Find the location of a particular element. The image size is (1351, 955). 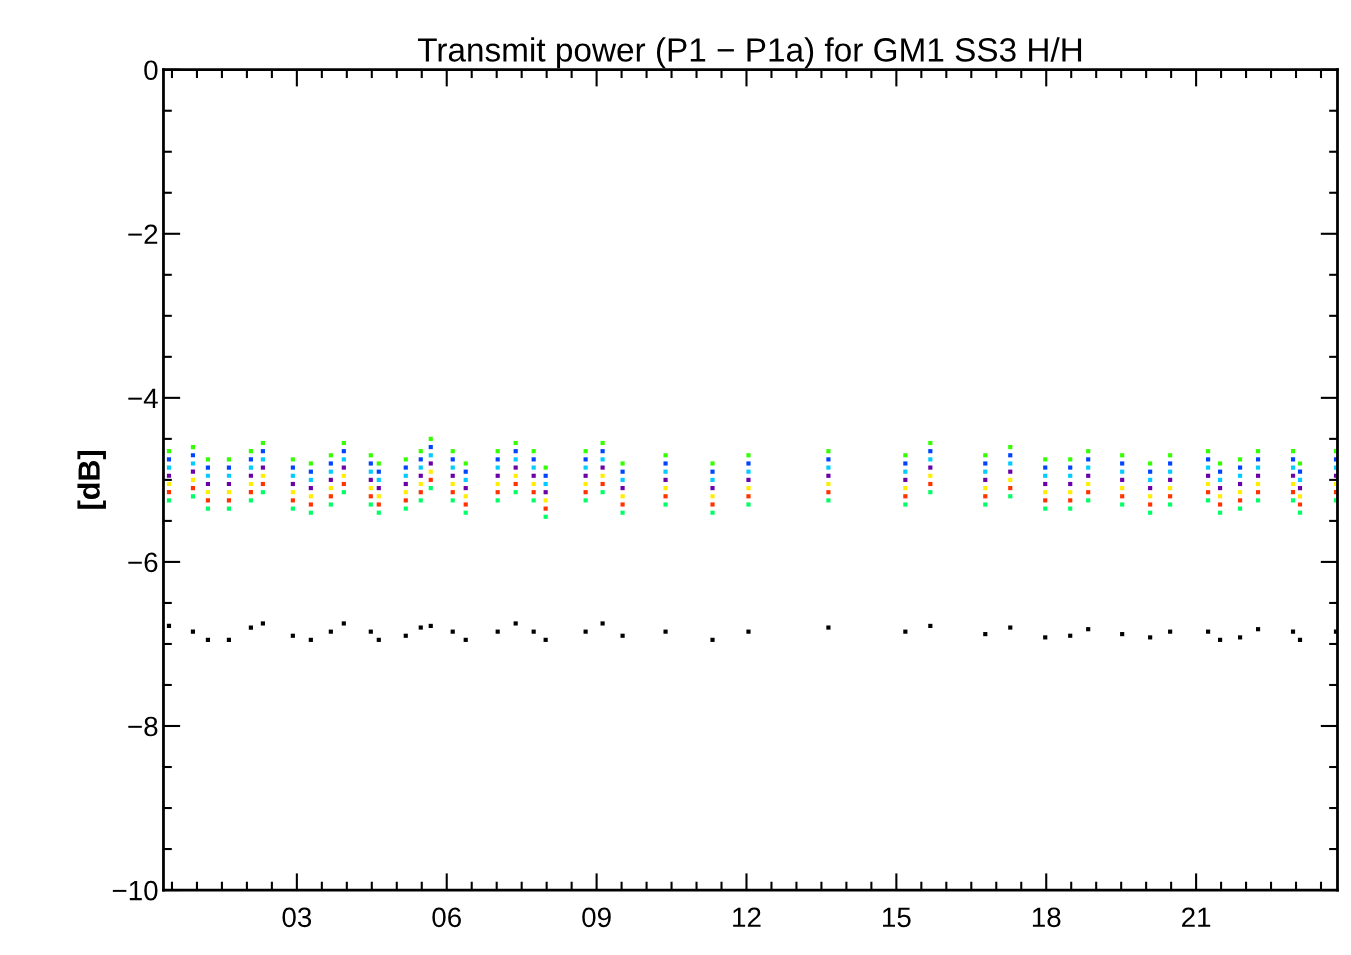

x-tick-label: 15 is located at coordinates (897, 917).